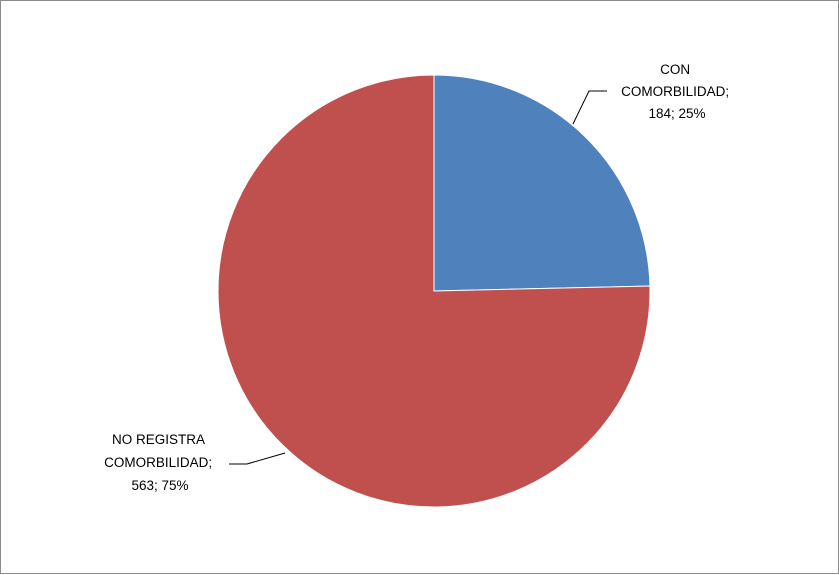  What do you see at coordinates (160, 462) in the screenshot?
I see `slice-label-no-registra: NO REGISTRA COMORBILIDAD; 563; 75%` at bounding box center [160, 462].